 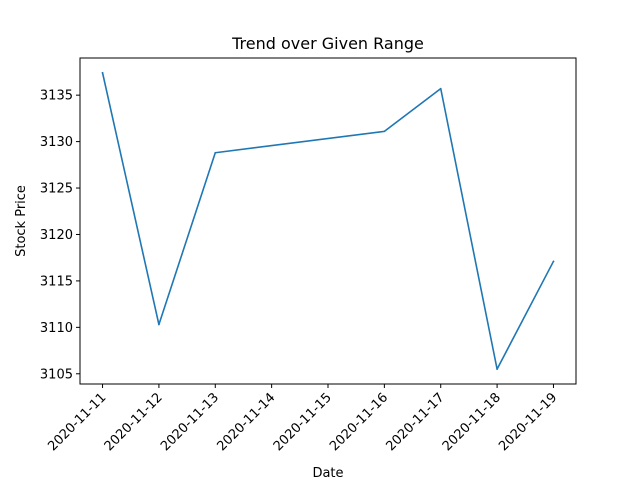 I want to click on y-tick-label: 3135, so click(x=56, y=96).